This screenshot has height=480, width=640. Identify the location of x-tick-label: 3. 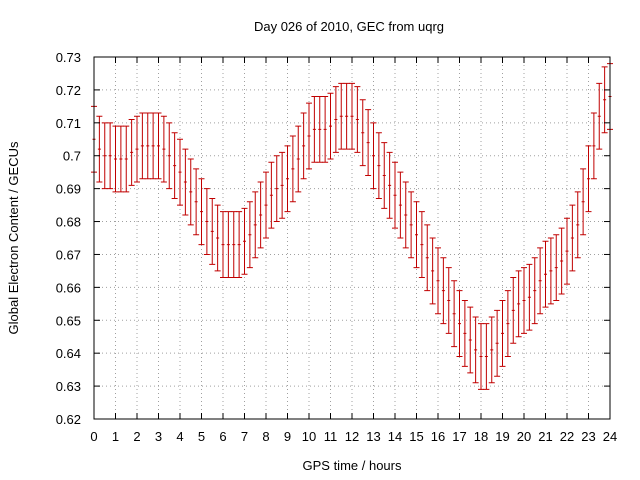
(158, 436).